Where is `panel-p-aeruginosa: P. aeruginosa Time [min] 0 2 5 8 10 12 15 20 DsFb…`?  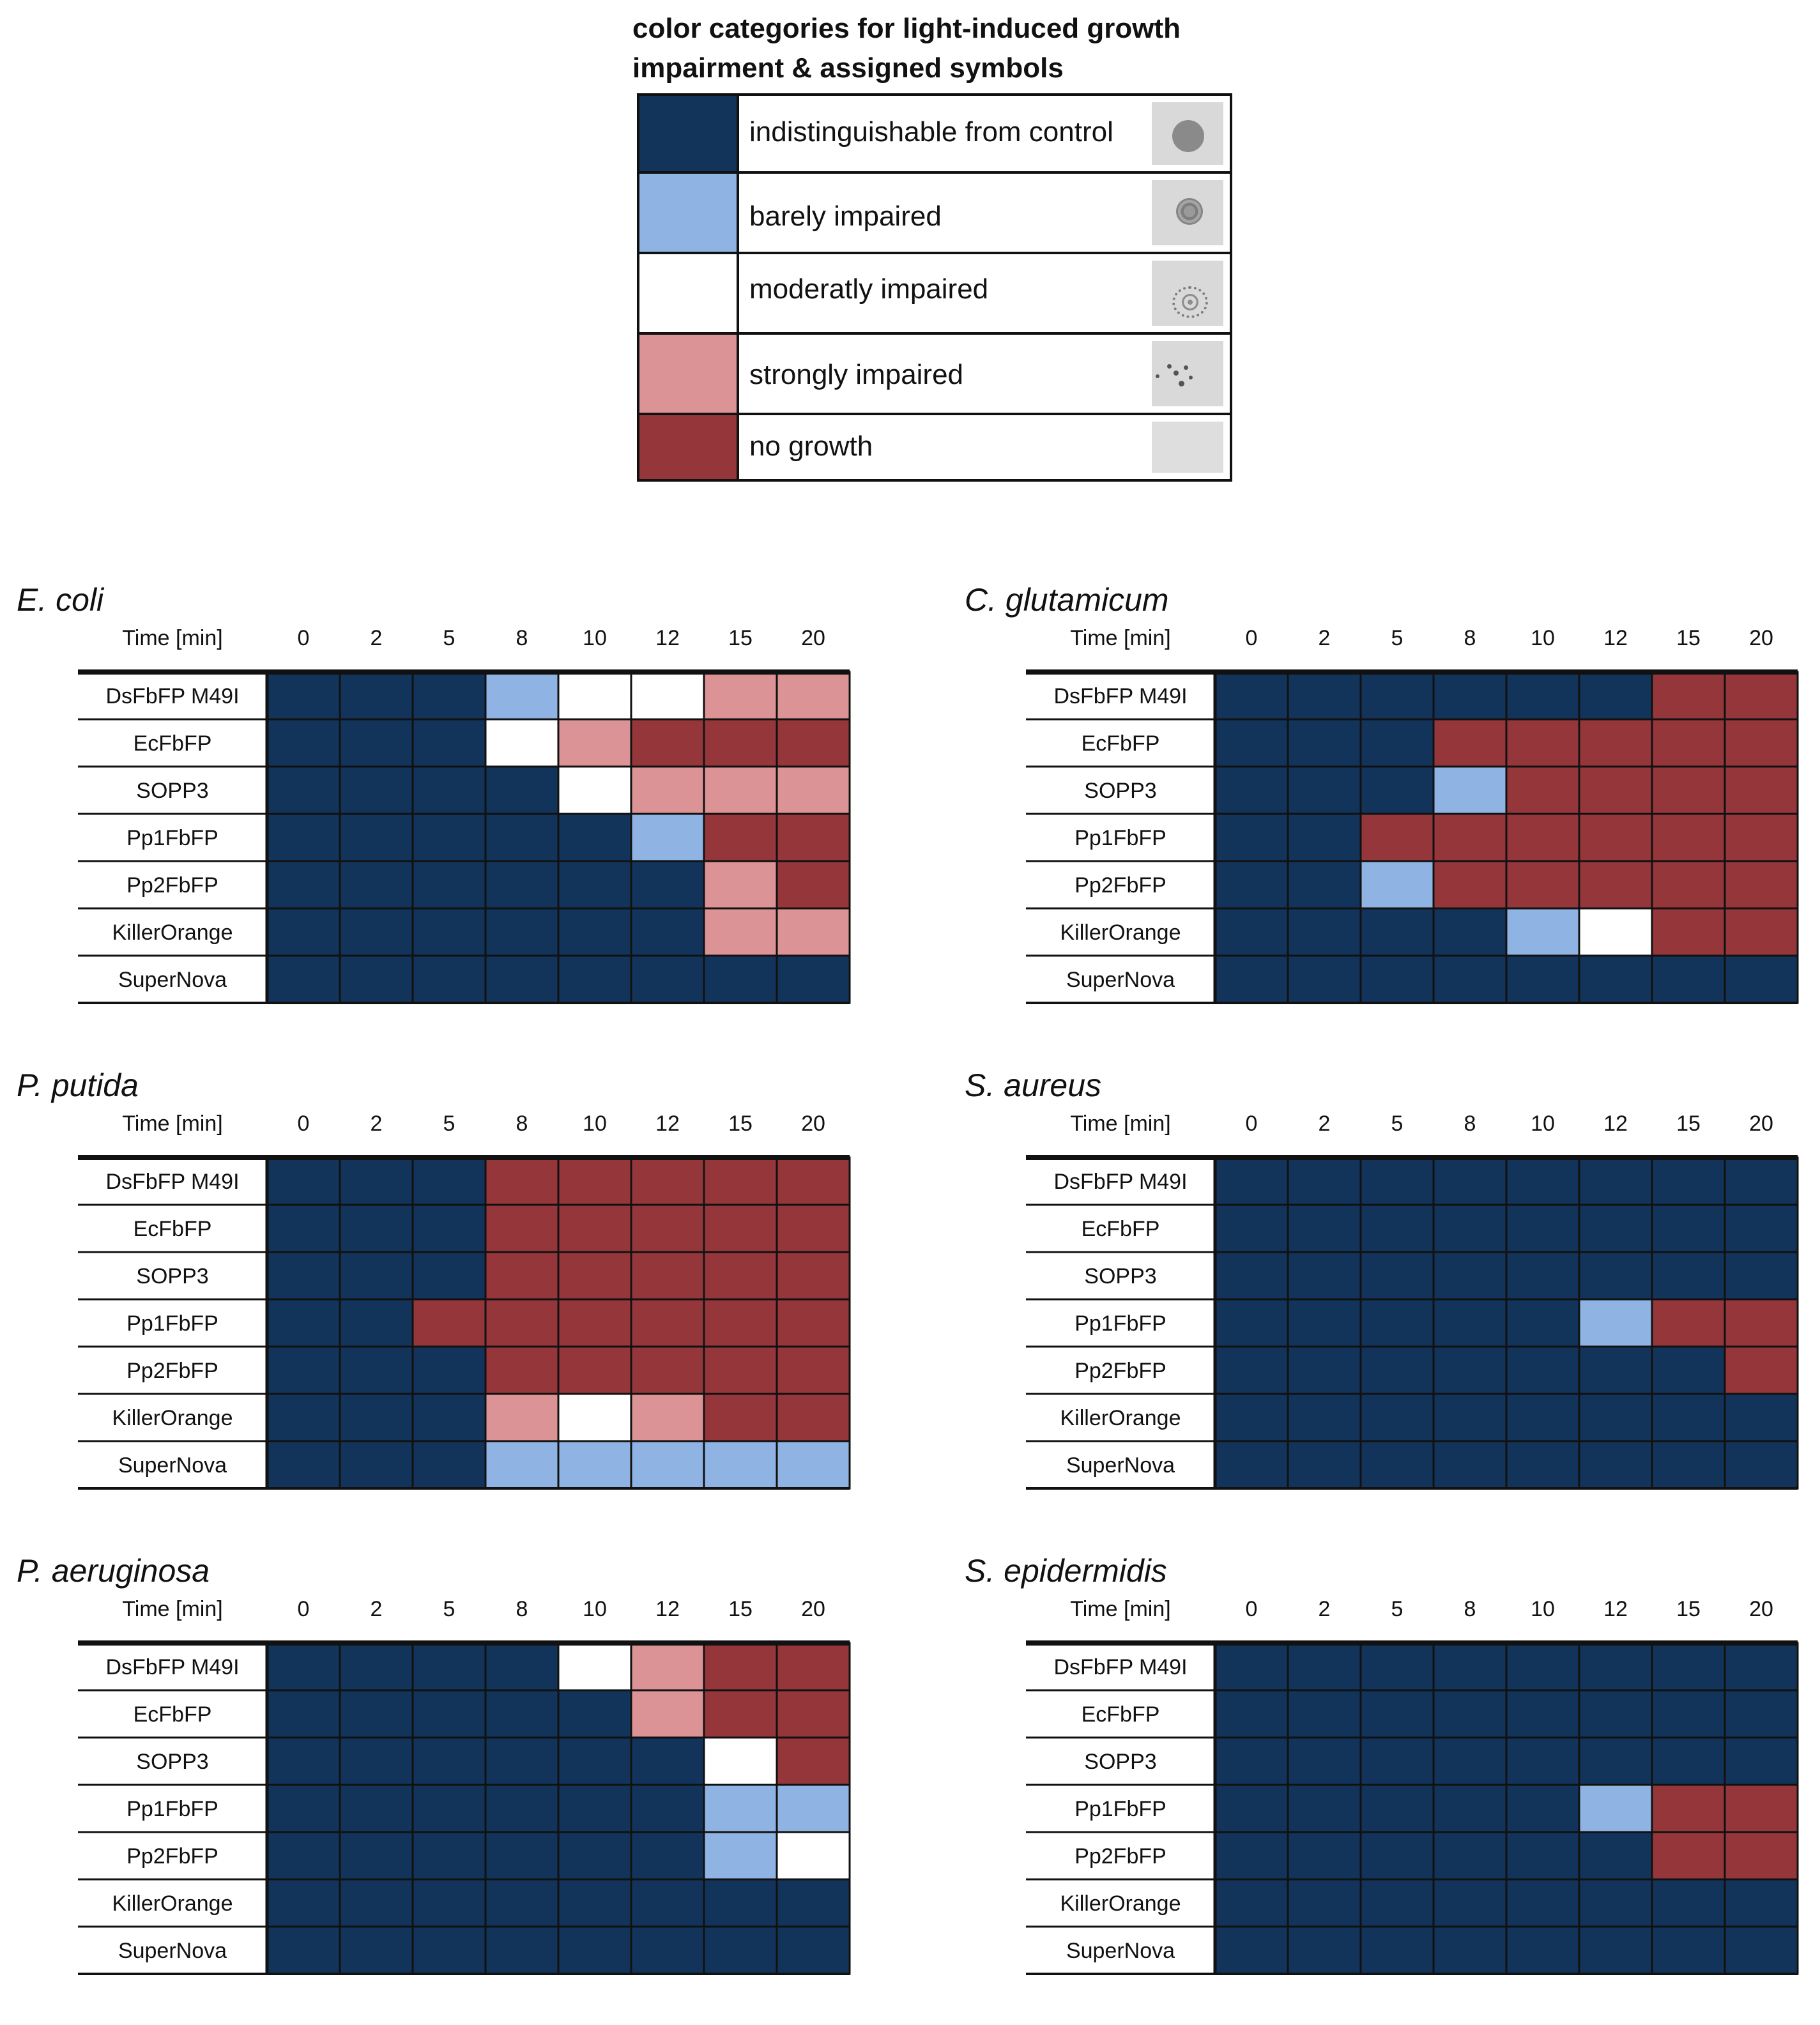 panel-p-aeruginosa: P. aeruginosa Time [min] 0 2 5 8 10 12 15 20 DsFb… is located at coordinates (434, 1788).